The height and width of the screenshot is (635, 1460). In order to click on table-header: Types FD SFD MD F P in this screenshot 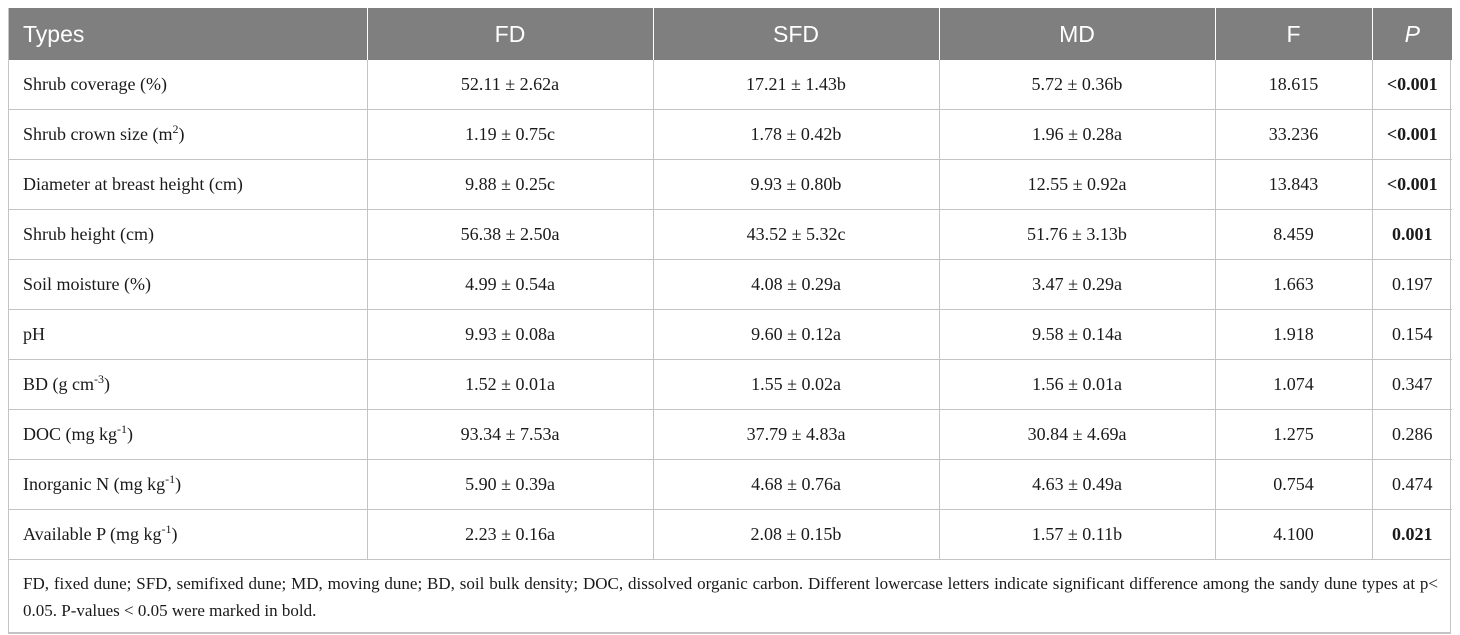, I will do `click(730, 34)`.